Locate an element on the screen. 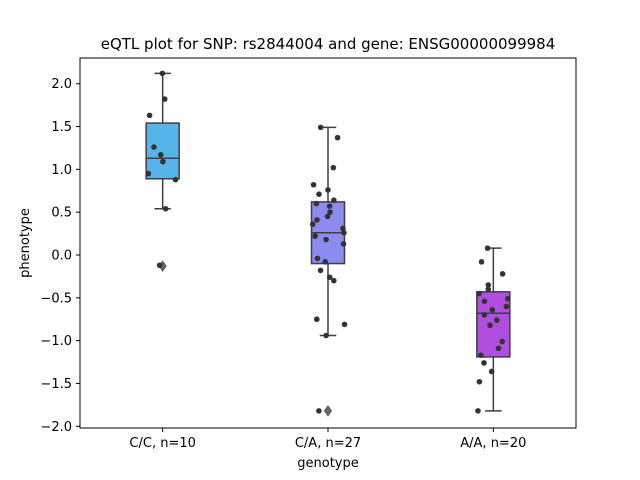 The height and width of the screenshot is (480, 640). y-tick-label: 0.5 is located at coordinates (61, 213).